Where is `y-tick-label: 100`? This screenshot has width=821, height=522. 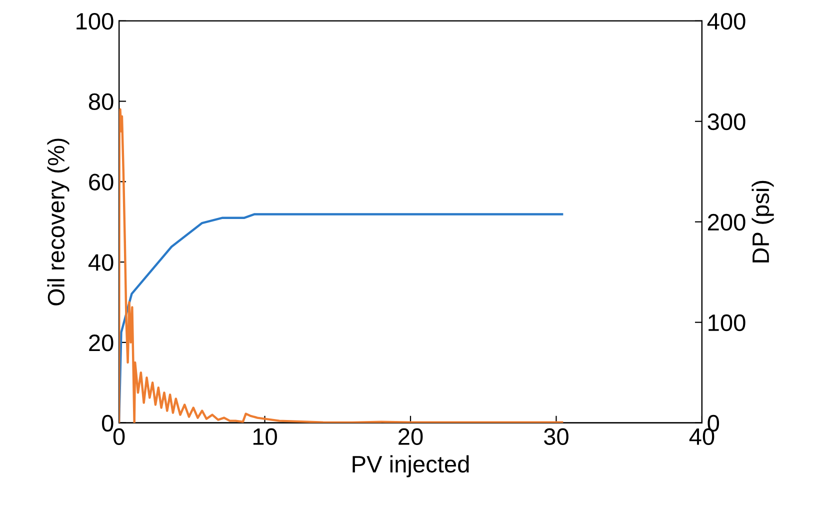
y-tick-label: 100 is located at coordinates (95, 21).